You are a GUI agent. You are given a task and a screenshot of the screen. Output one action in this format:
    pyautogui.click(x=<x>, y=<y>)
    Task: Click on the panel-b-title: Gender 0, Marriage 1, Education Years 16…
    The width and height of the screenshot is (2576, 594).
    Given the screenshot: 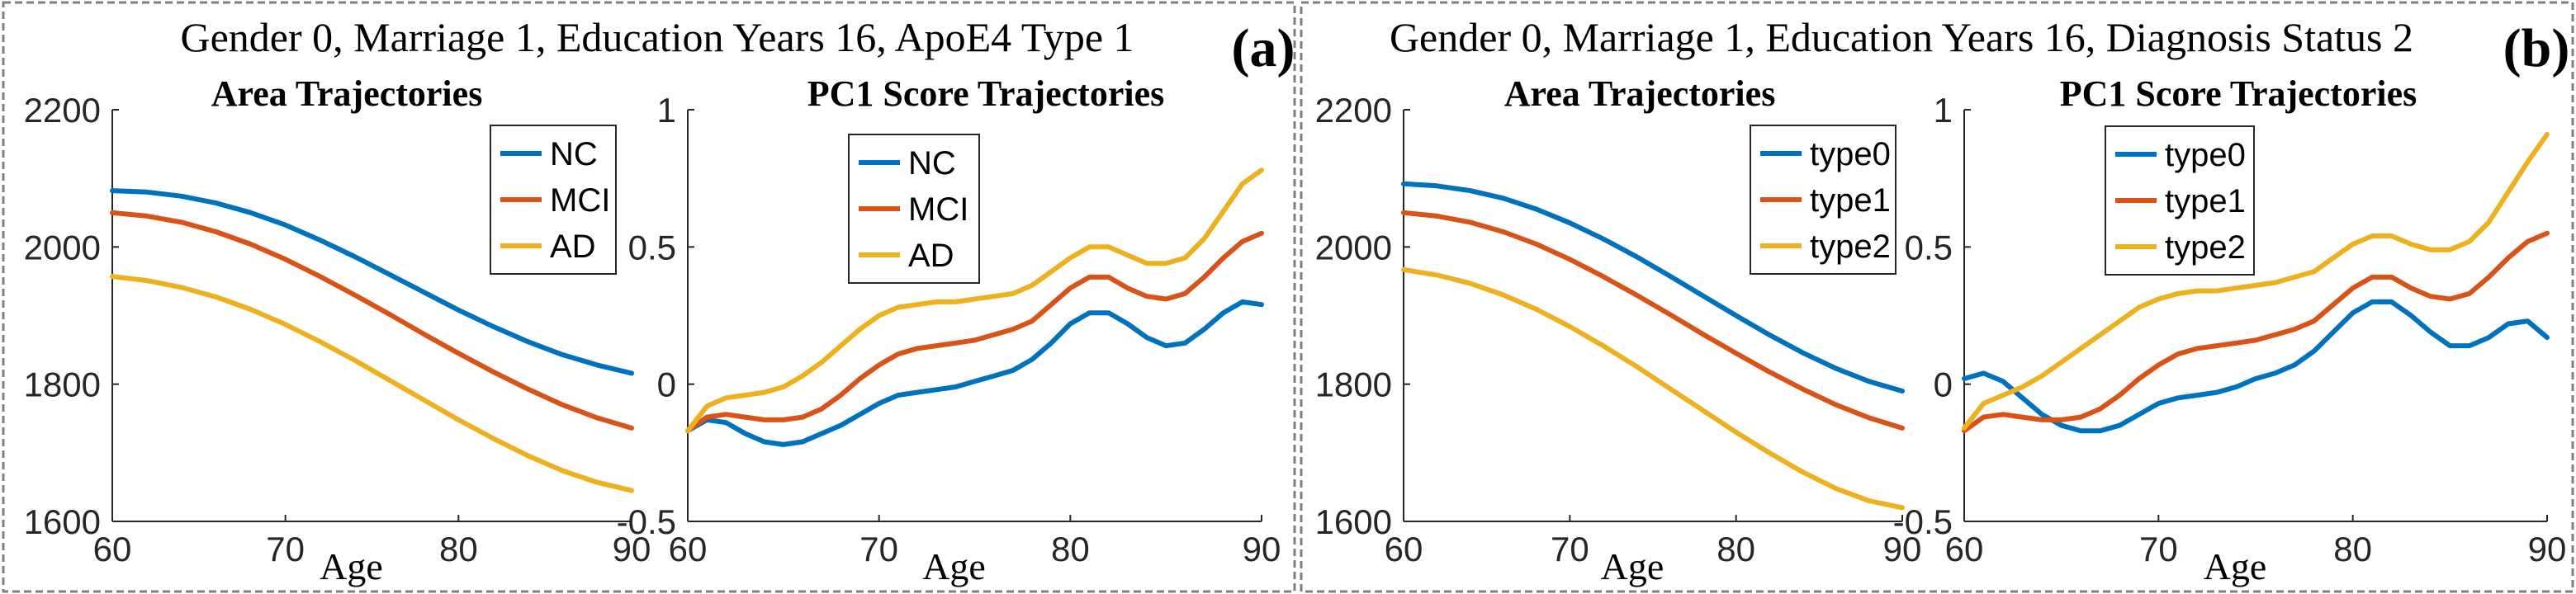 What is the action you would take?
    pyautogui.click(x=1901, y=37)
    